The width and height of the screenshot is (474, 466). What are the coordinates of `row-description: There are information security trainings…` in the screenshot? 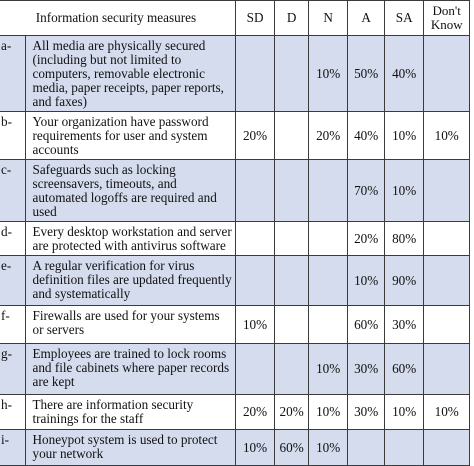 It's located at (130, 412).